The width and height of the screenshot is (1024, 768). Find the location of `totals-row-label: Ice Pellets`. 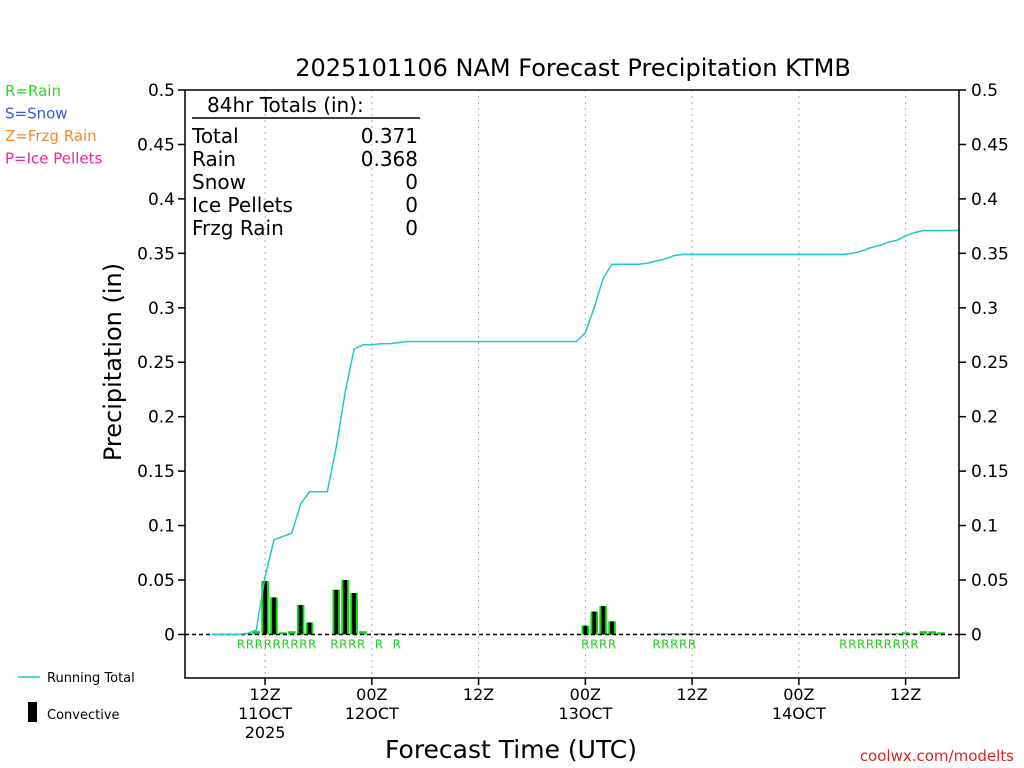

totals-row-label: Ice Pellets is located at coordinates (242, 205).